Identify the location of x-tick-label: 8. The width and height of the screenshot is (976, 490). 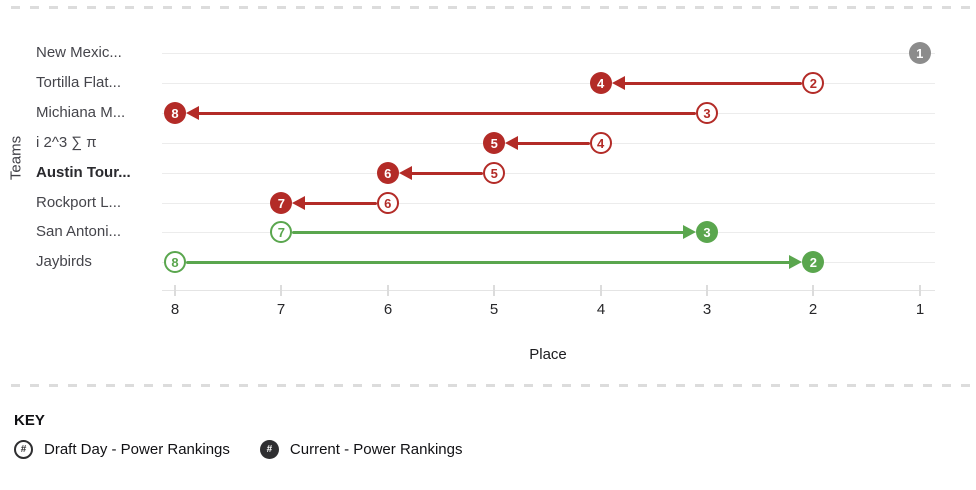
(175, 309).